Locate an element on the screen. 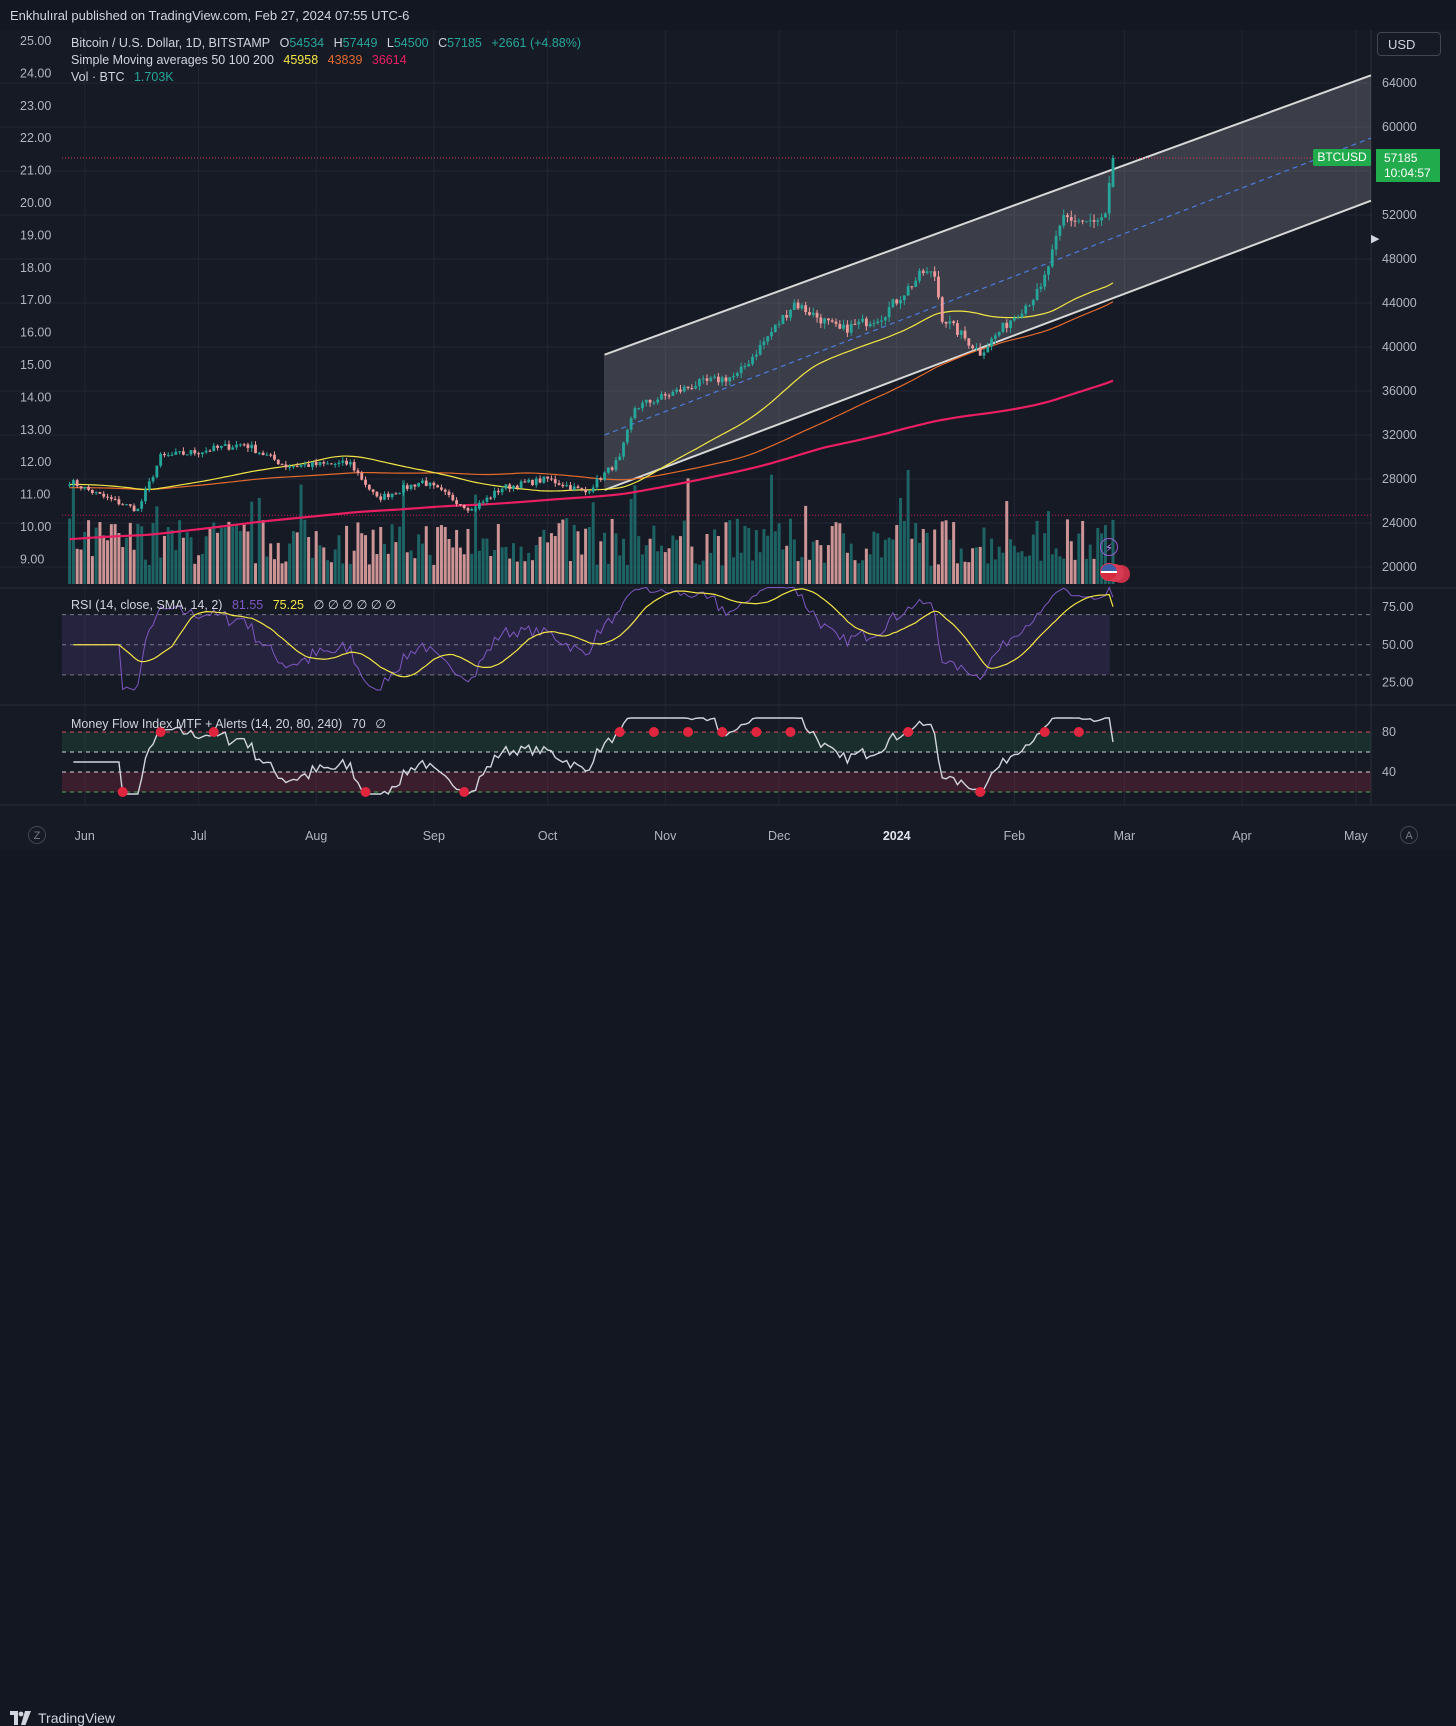 This screenshot has height=1726, width=1456. rsi-line is located at coordinates (593, 638).